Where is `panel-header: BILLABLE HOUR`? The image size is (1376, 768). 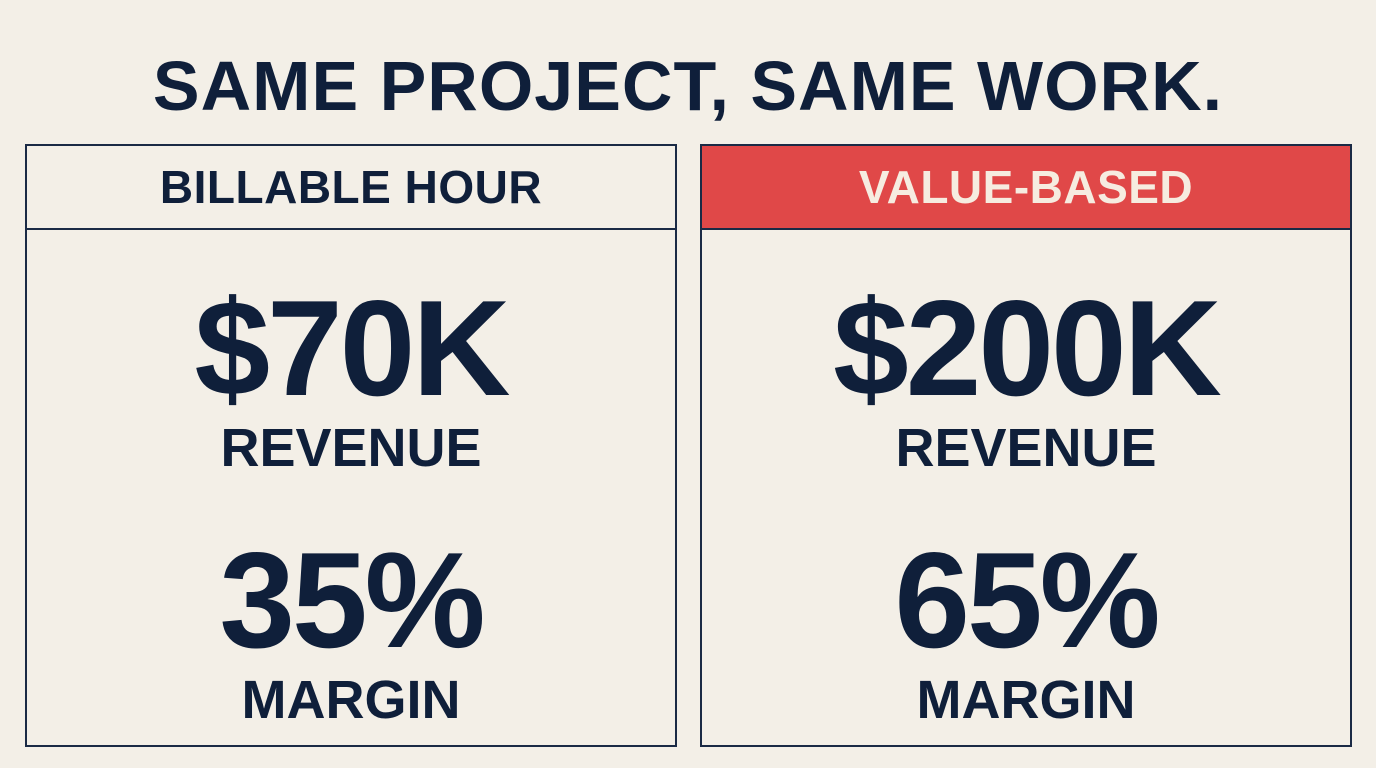
panel-header: BILLABLE HOUR is located at coordinates (351, 188).